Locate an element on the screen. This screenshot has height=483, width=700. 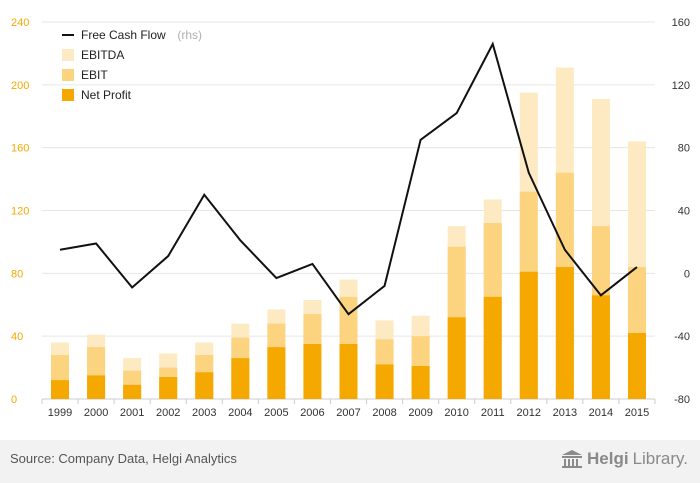
x-tick-label: 2005 is located at coordinates (276, 413).